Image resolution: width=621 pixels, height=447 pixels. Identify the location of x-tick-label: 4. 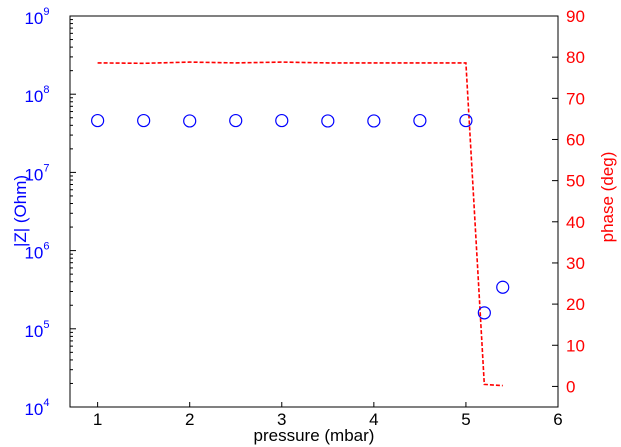
(373, 419).